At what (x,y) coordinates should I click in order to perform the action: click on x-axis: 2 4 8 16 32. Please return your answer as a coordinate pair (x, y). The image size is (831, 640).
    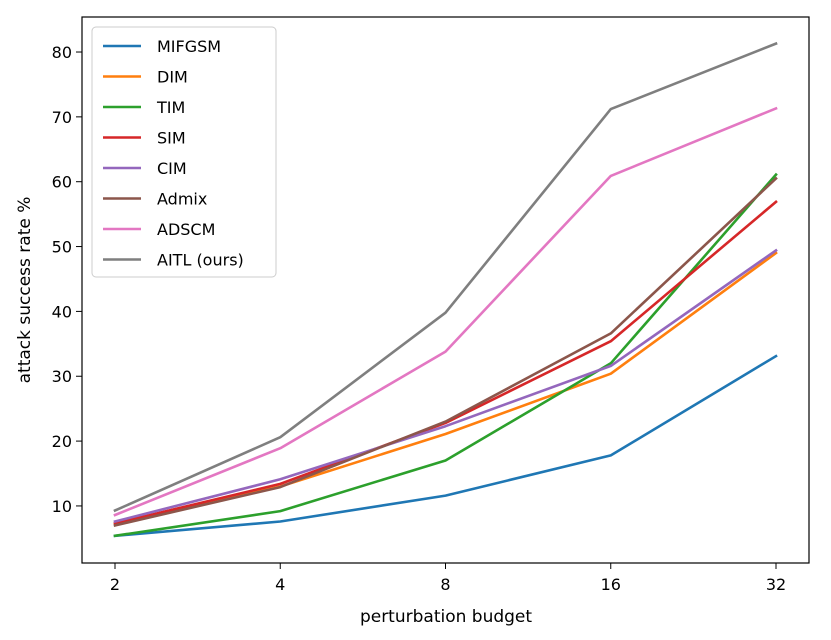
    Looking at the image, I should click on (448, 578).